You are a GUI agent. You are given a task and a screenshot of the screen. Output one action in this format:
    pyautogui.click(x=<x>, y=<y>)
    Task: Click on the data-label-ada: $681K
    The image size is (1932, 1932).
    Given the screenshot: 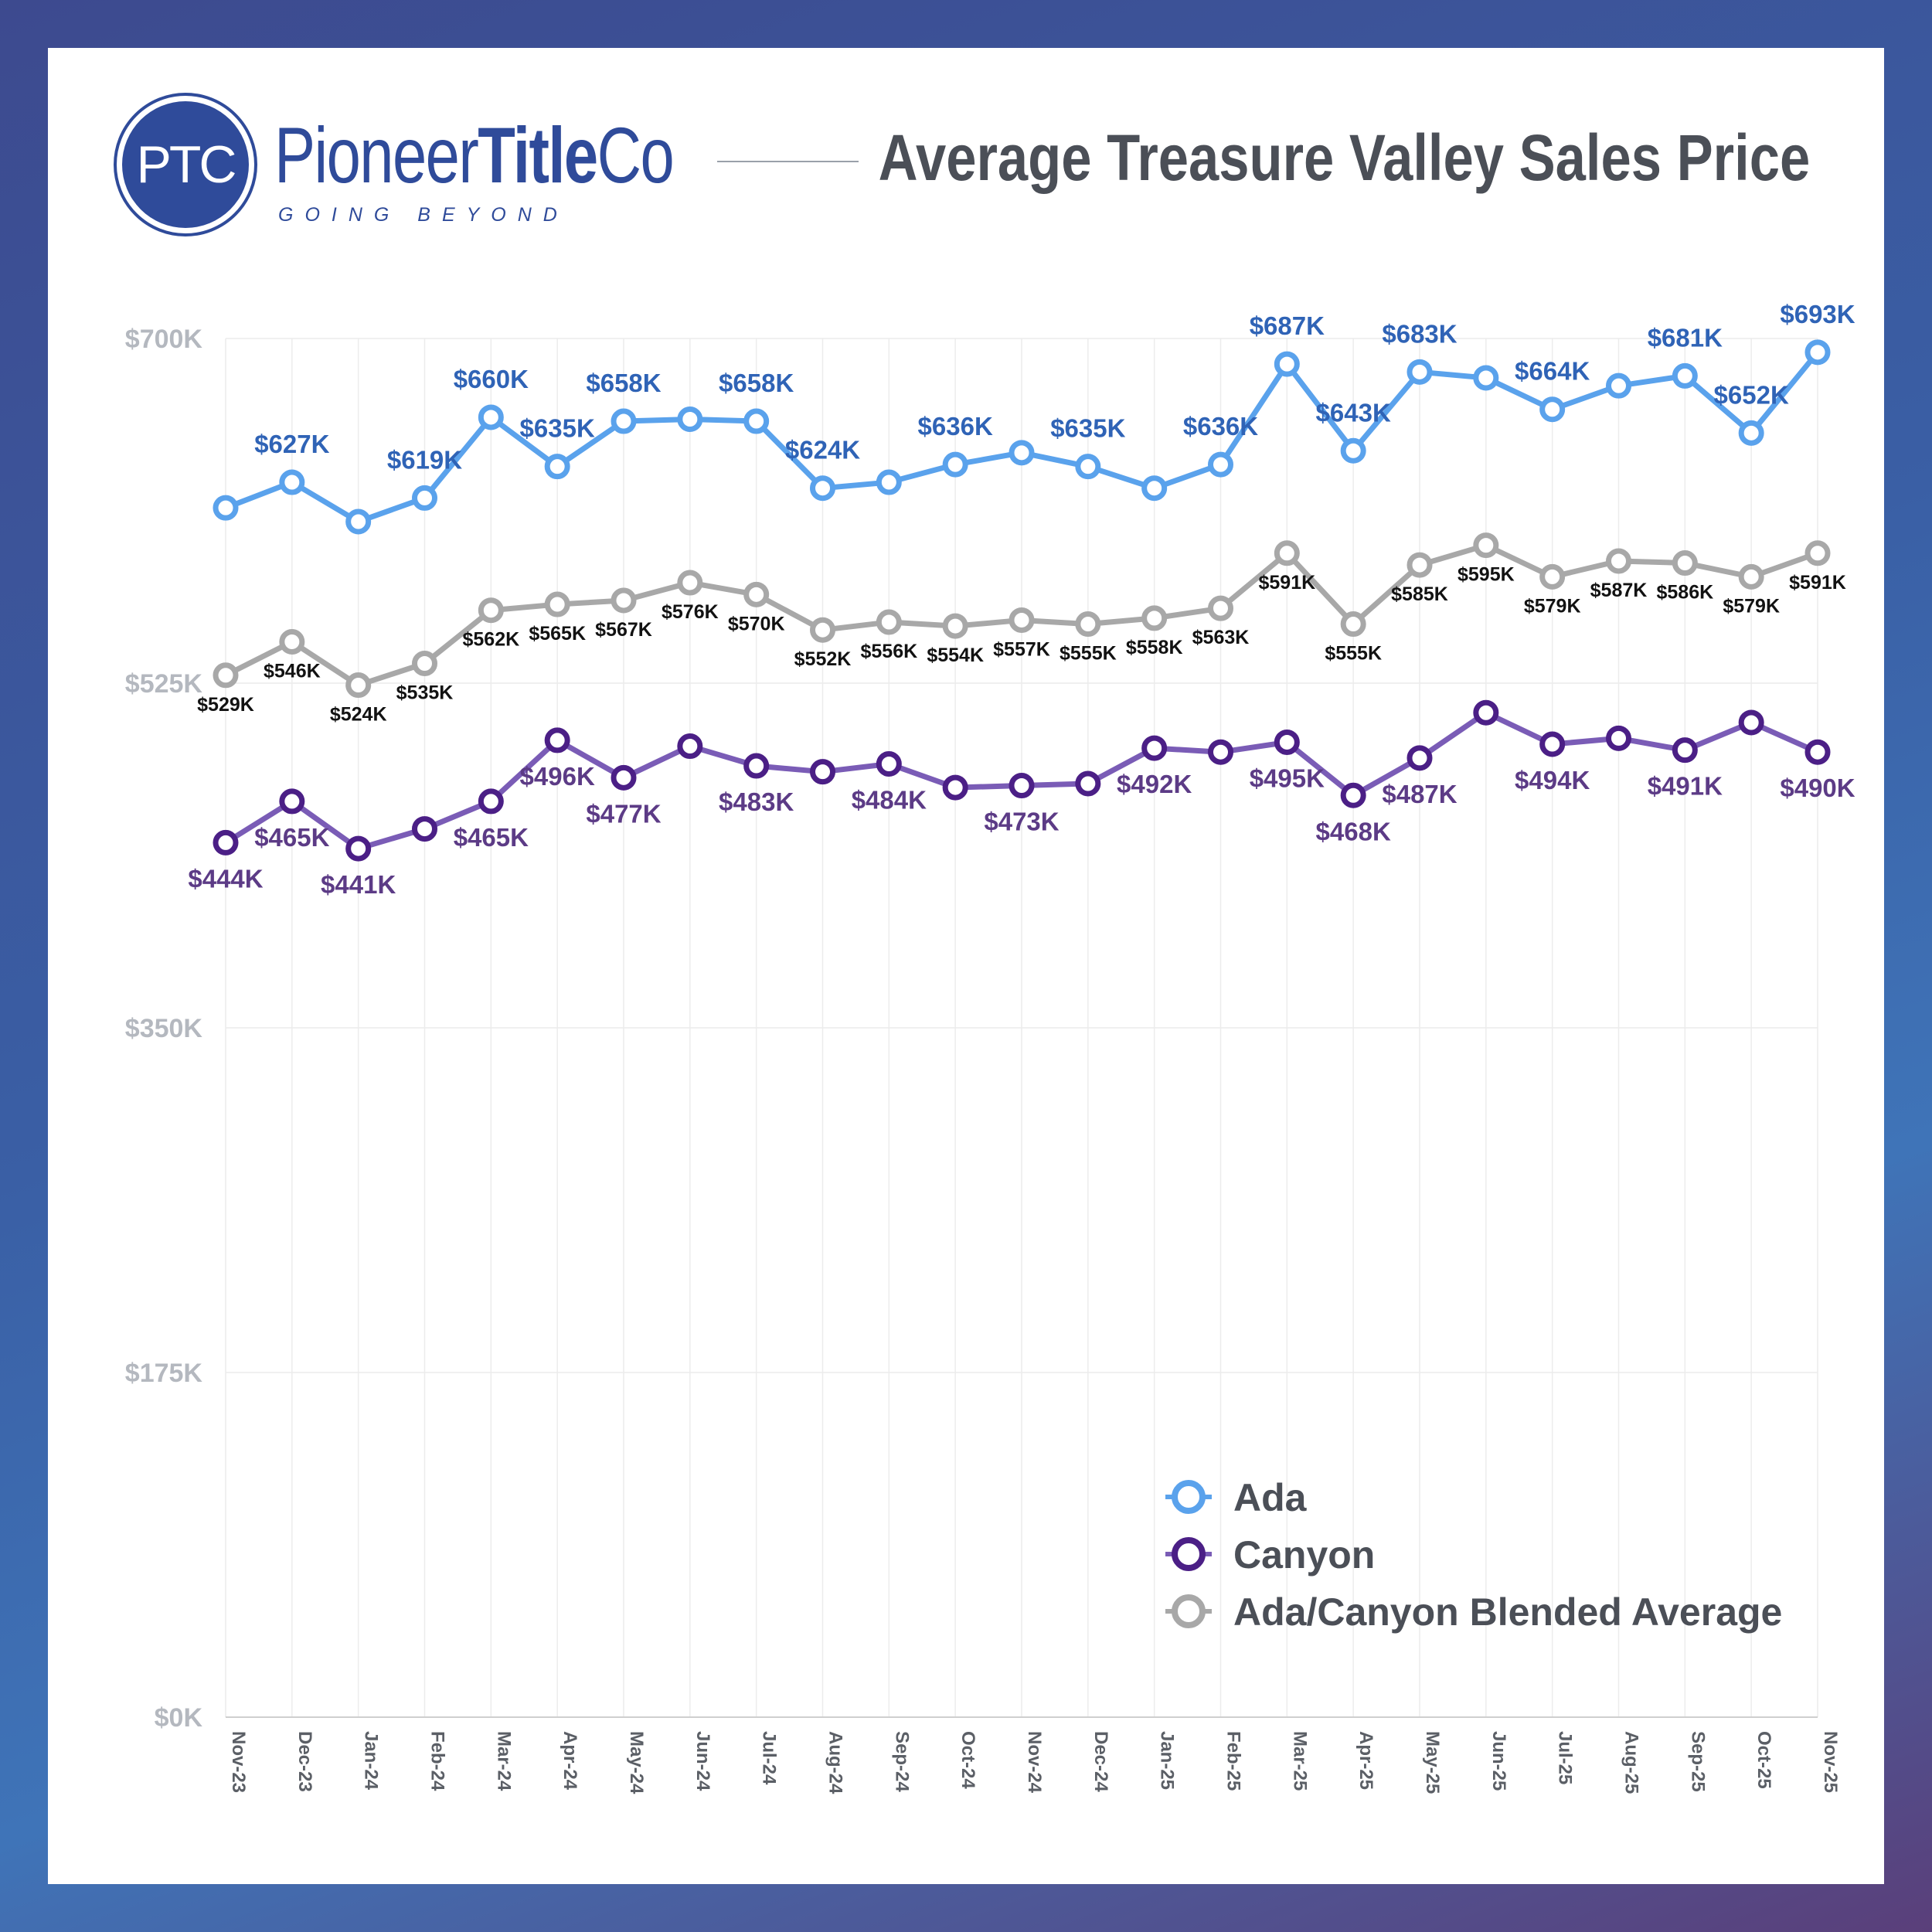 What is the action you would take?
    pyautogui.click(x=1685, y=337)
    